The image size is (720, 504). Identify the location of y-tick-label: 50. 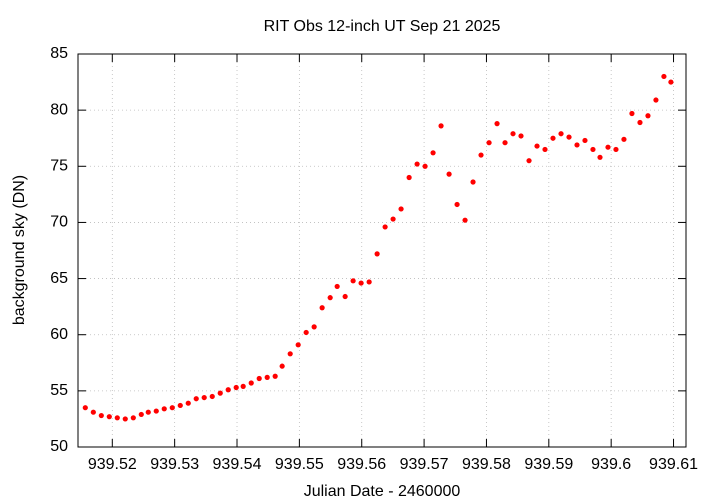
(59, 446).